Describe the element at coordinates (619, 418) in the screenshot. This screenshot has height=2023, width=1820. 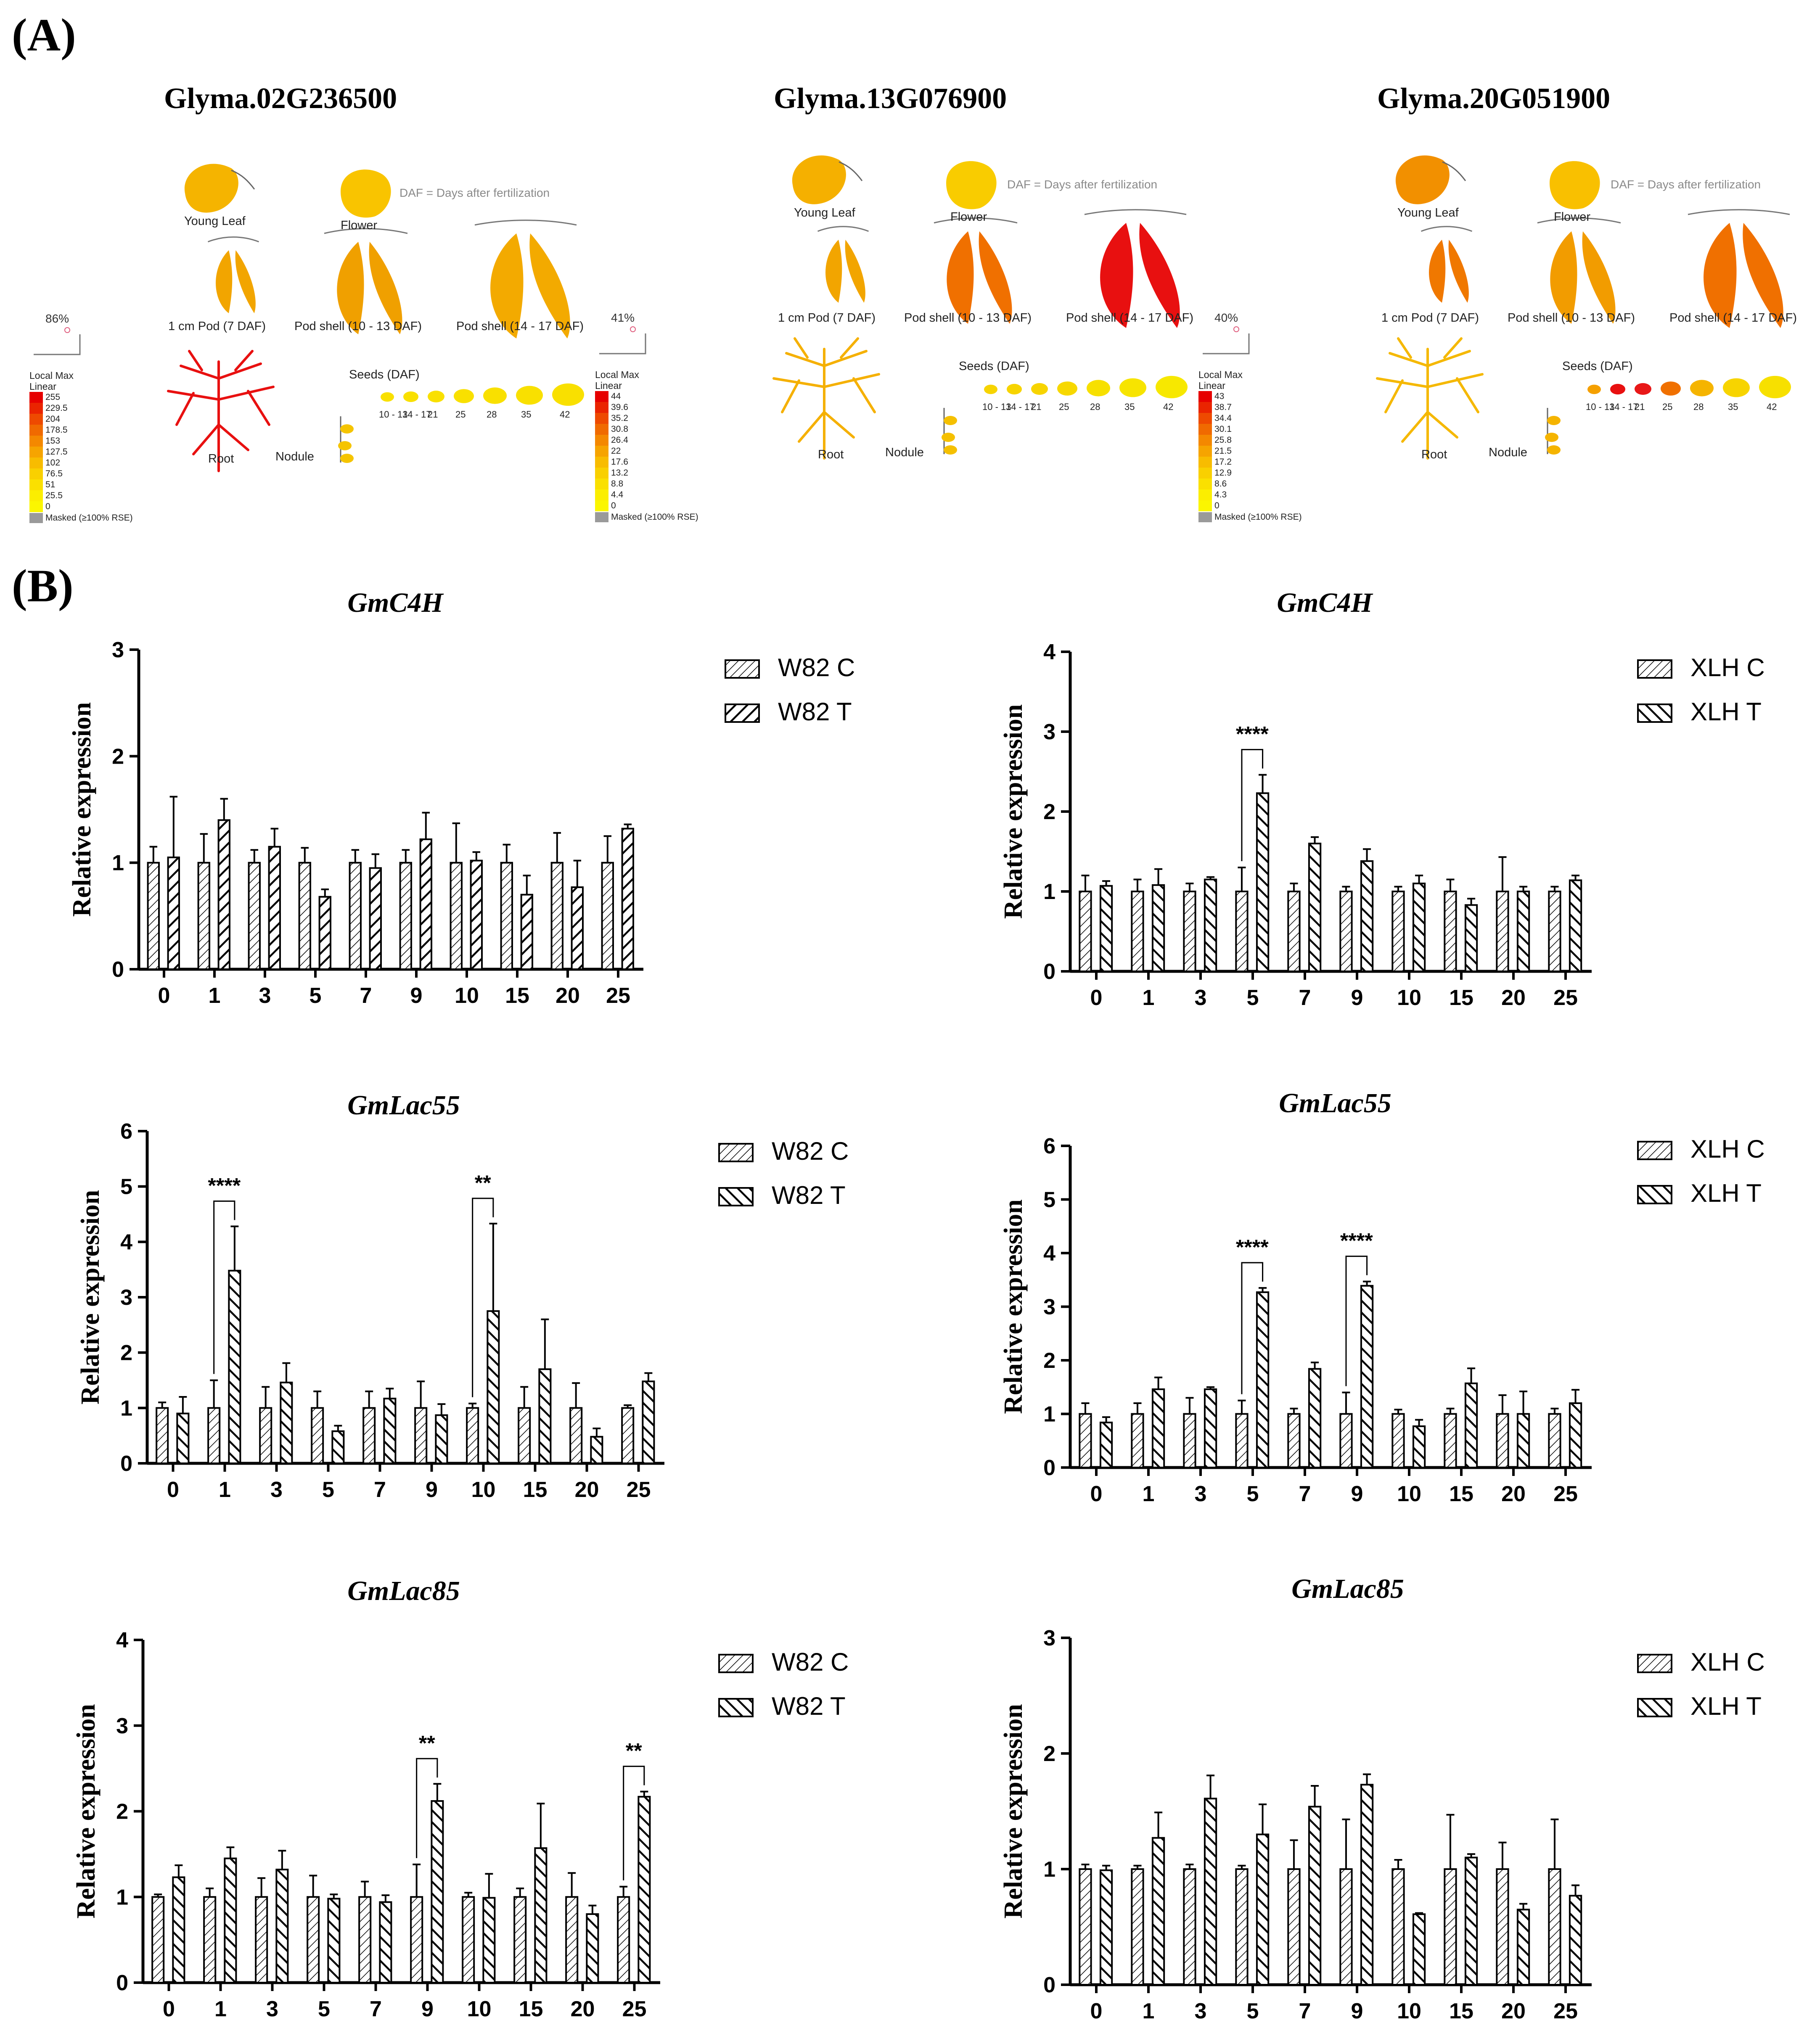
I see `legend-scale-value: 35.2` at that location.